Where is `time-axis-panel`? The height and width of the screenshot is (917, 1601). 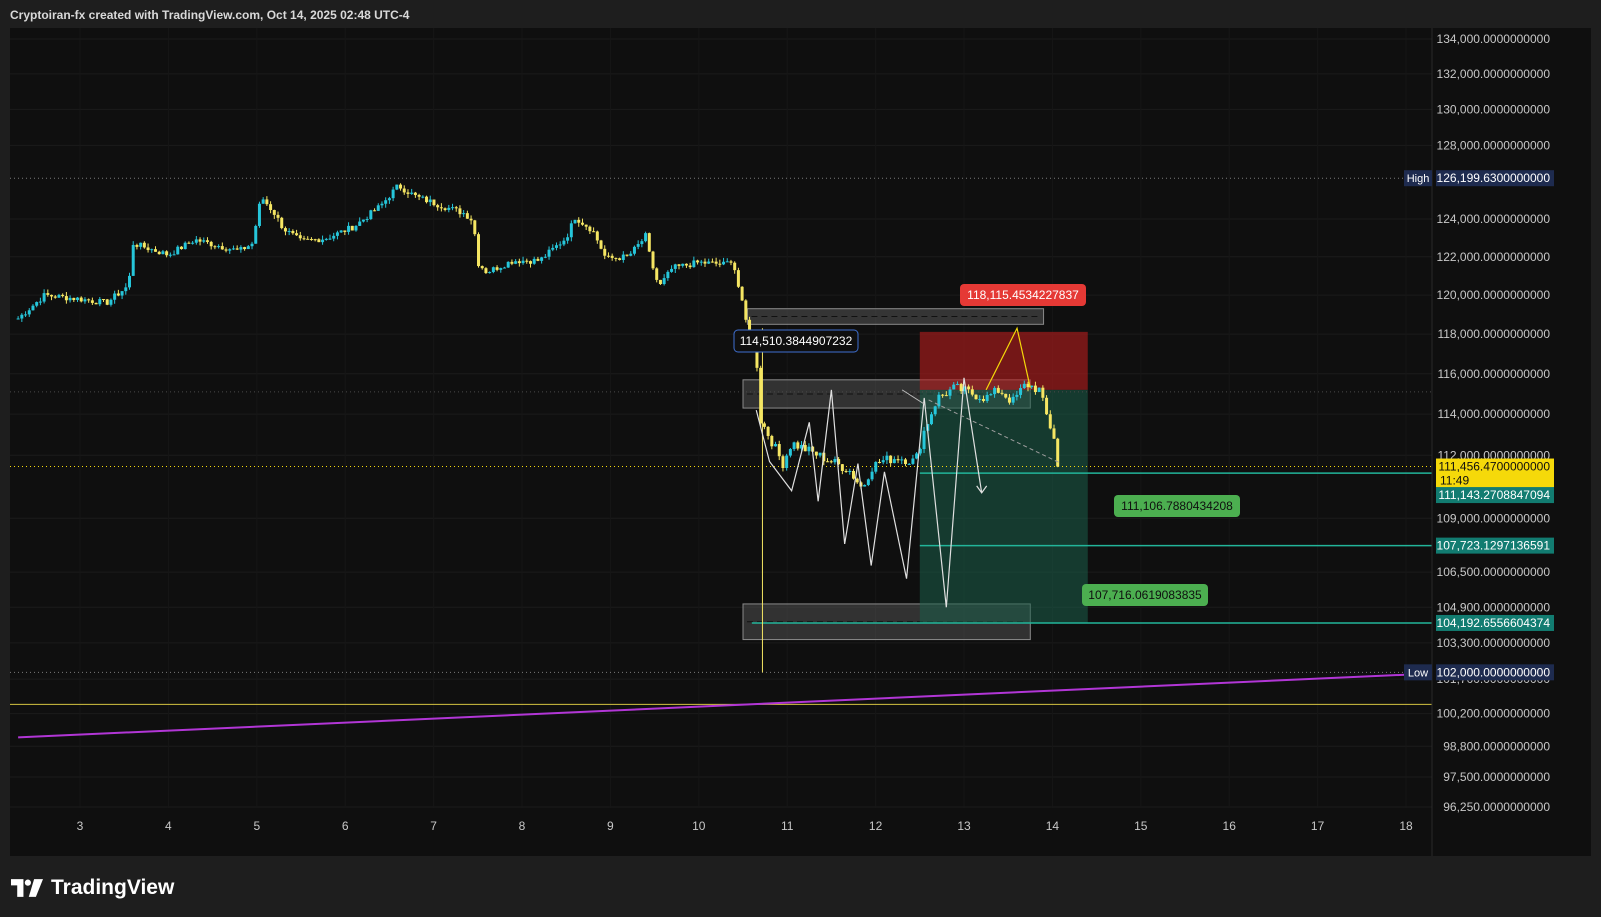 time-axis-panel is located at coordinates (721, 832).